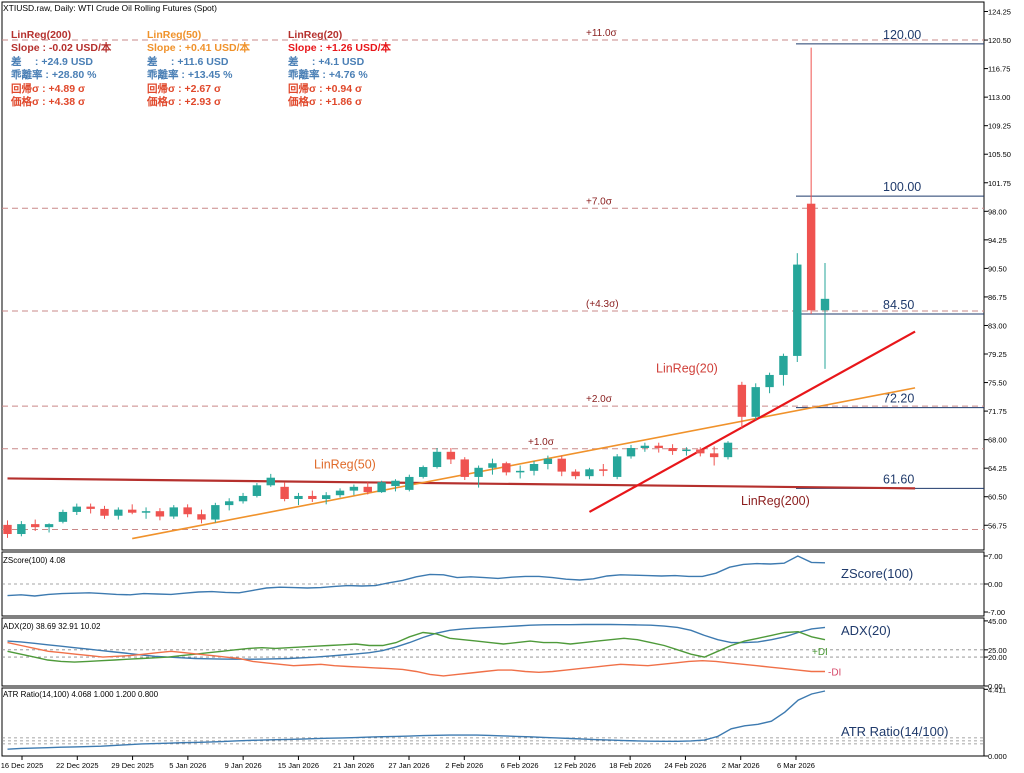 The height and width of the screenshot is (773, 1024). Describe the element at coordinates (22, 765) in the screenshot. I see `x-axis-tick-label: 16 Dec 2025` at that location.